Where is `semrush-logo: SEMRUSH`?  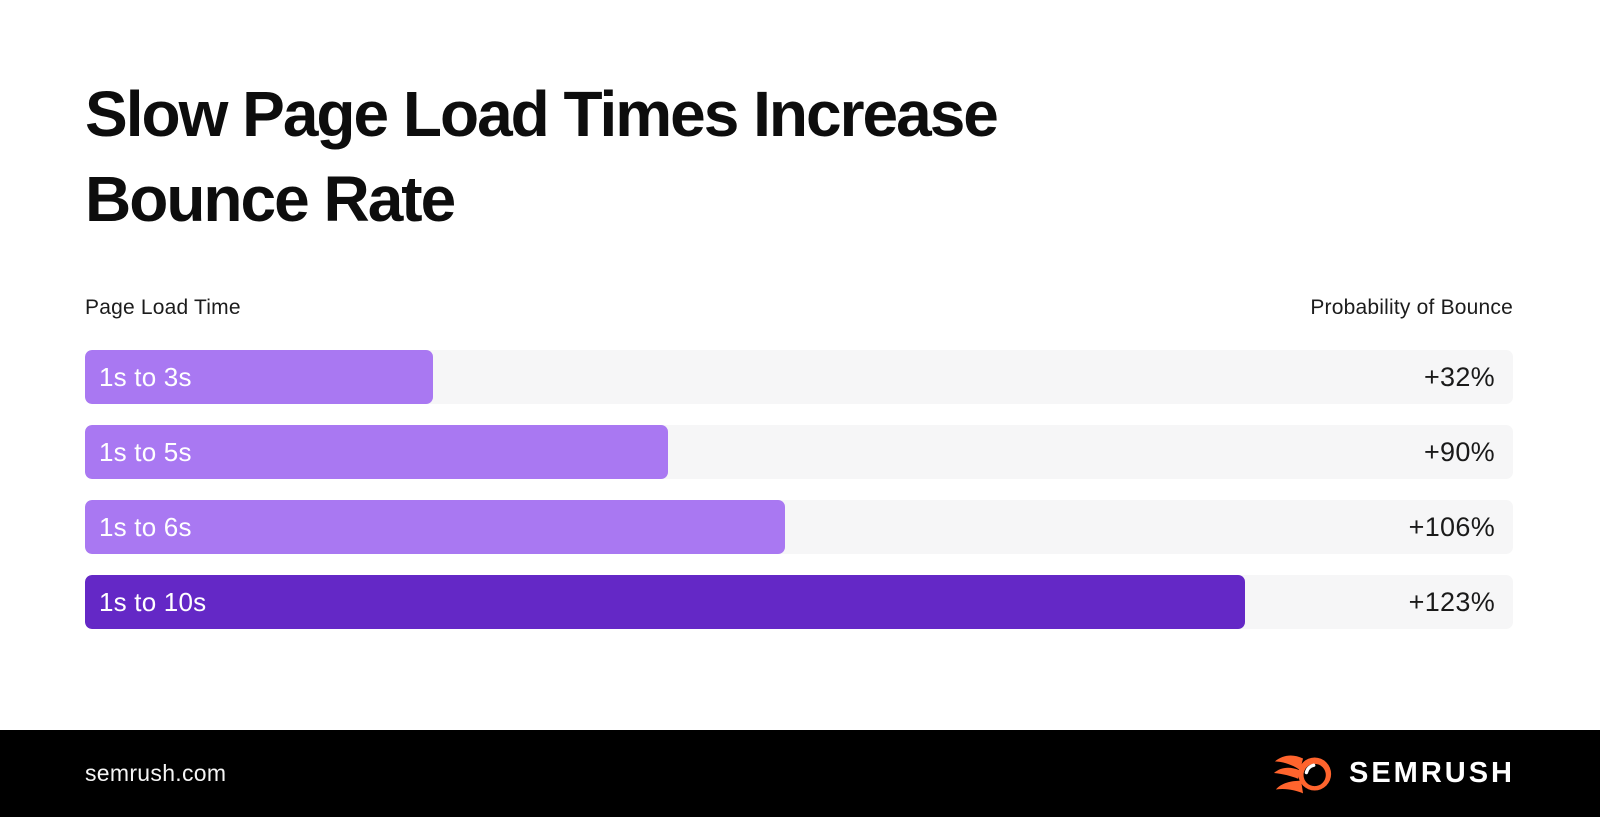 semrush-logo: SEMRUSH is located at coordinates (1394, 774).